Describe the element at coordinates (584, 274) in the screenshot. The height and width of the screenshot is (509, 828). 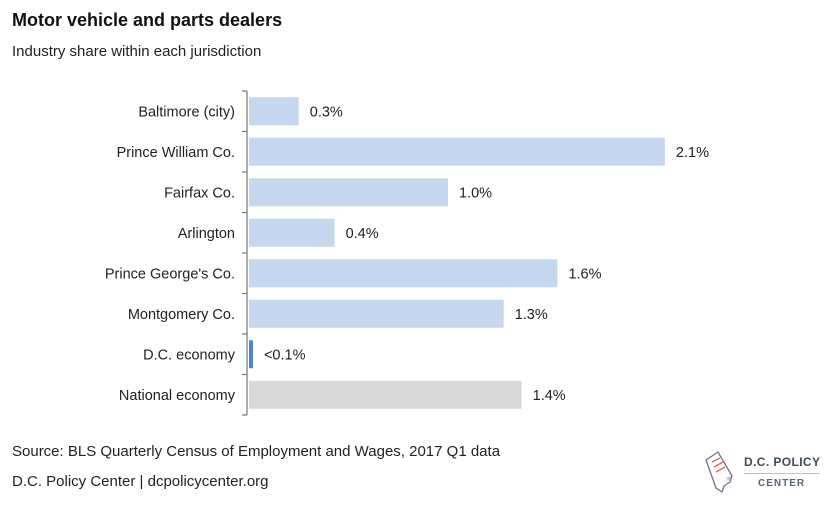
I see `data-label: 1.6%` at that location.